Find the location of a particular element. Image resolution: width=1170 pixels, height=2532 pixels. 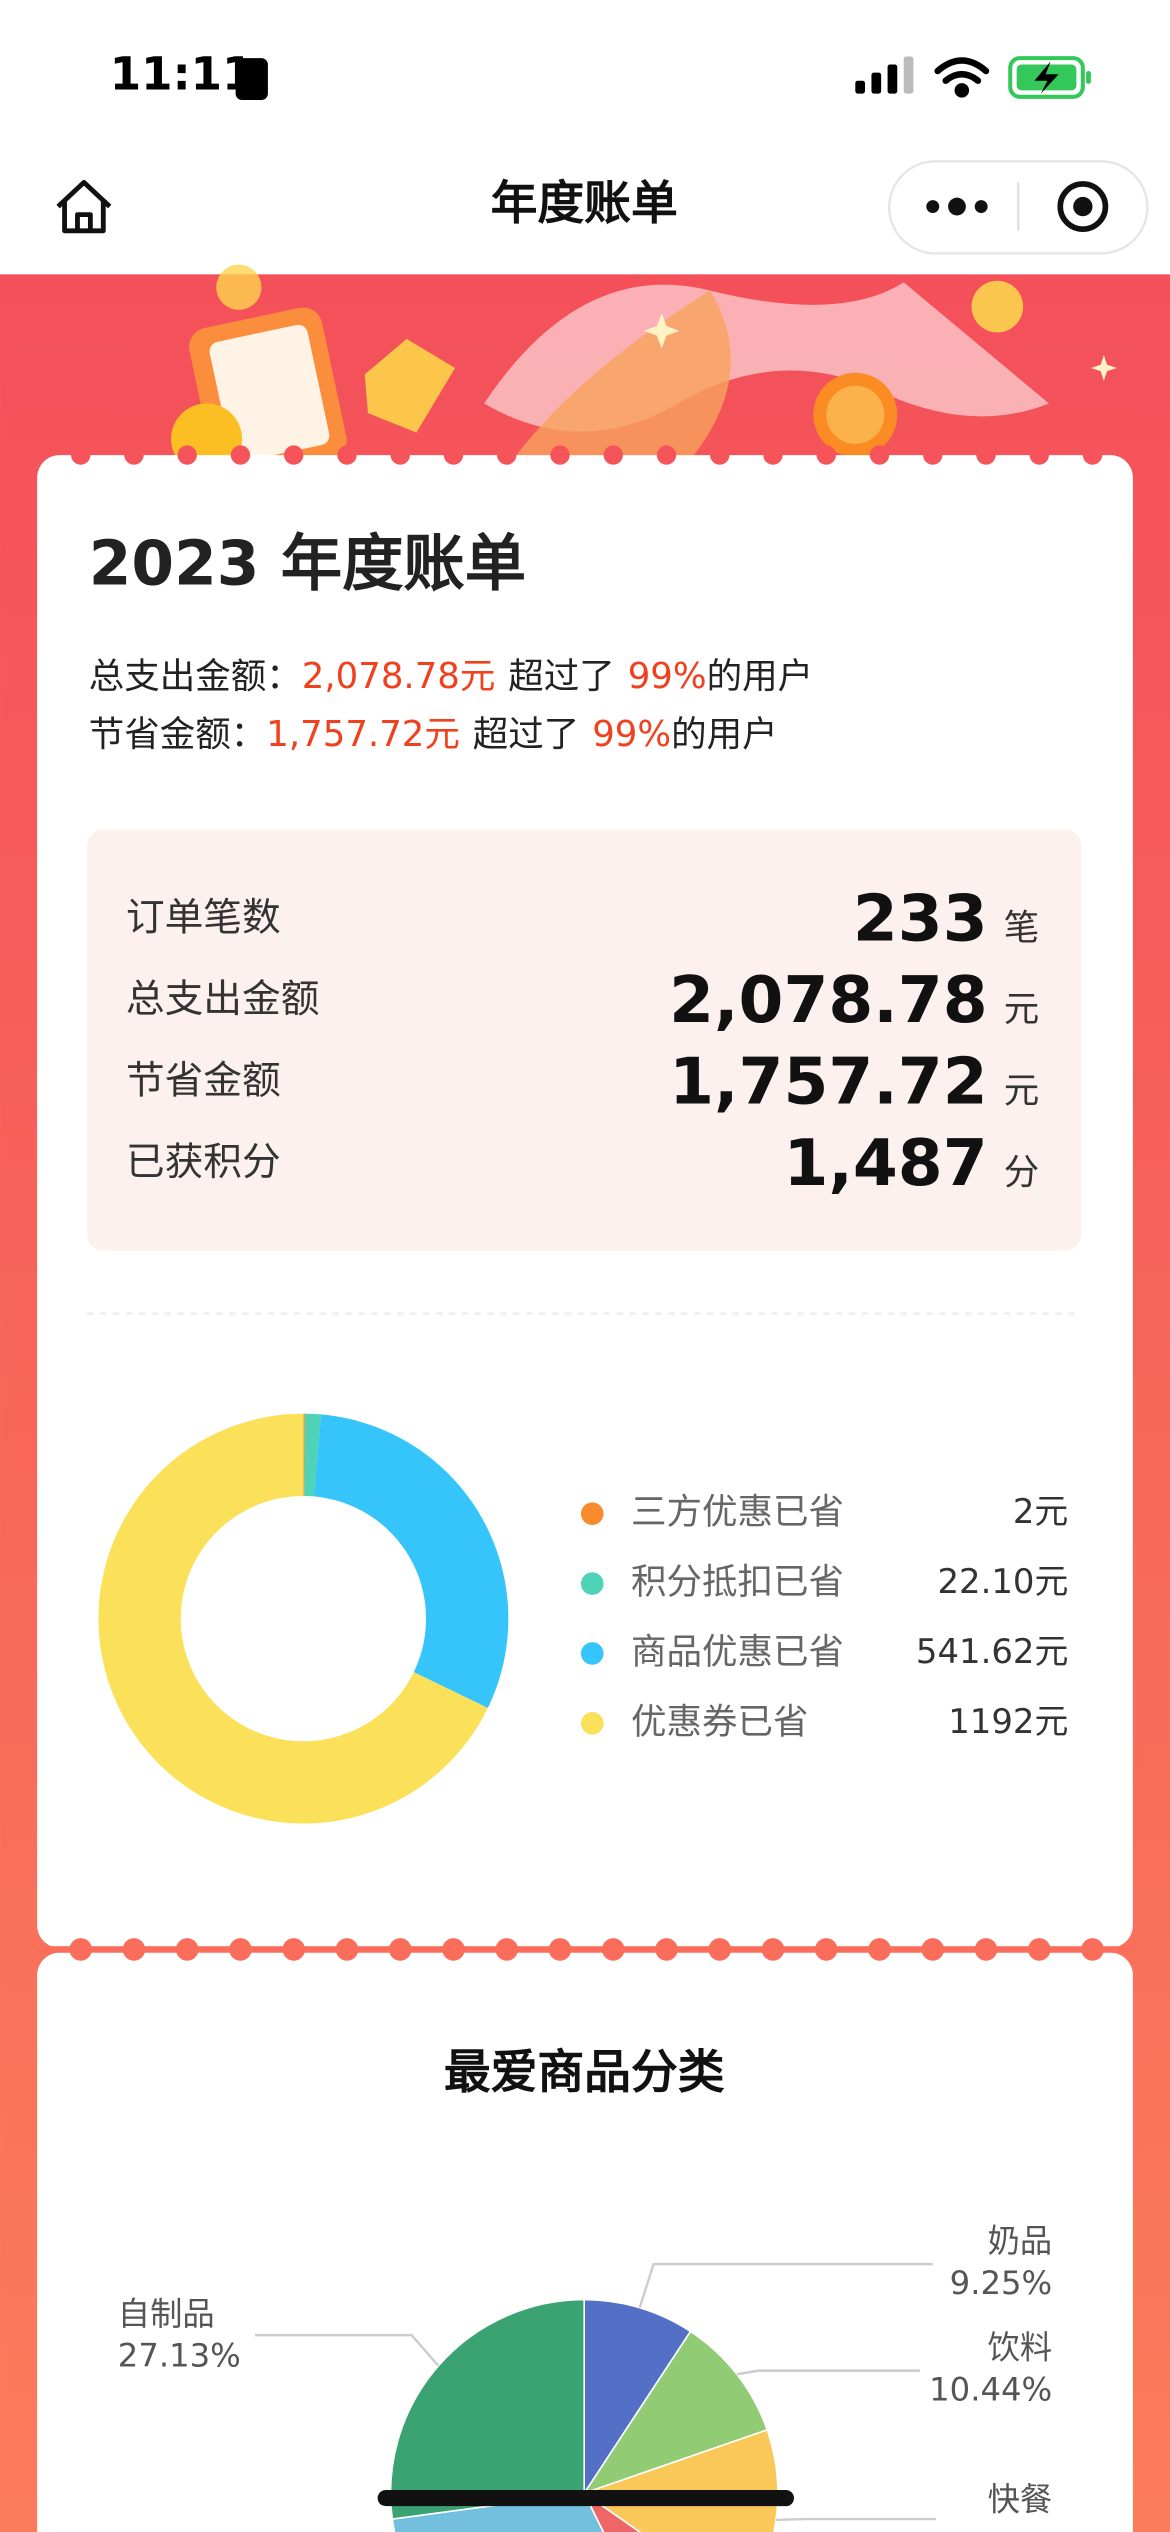

legend-value: 22.10元 is located at coordinates (1002, 1581).